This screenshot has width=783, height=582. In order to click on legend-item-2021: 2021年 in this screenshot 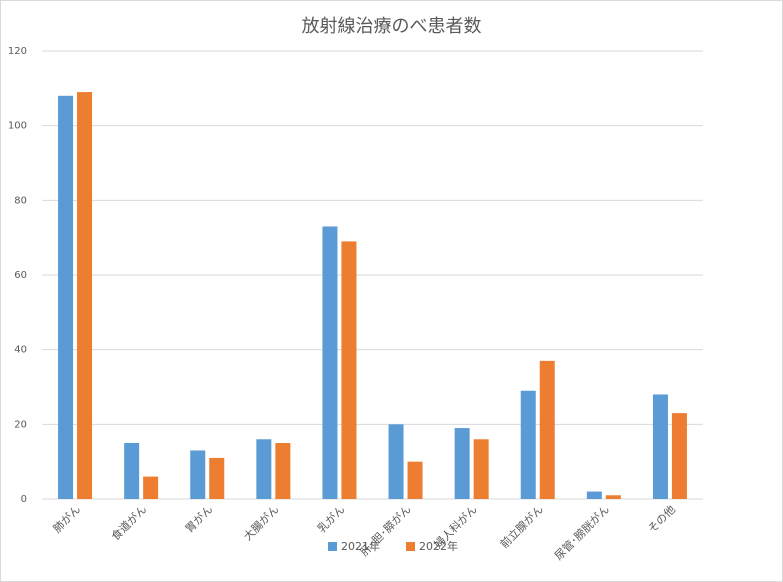, I will do `click(354, 546)`.